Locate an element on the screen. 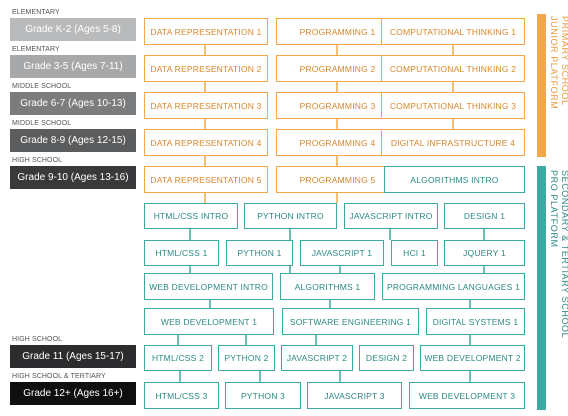 Image resolution: width=568 pixels, height=416 pixels. junior-platform-bar is located at coordinates (541, 85).